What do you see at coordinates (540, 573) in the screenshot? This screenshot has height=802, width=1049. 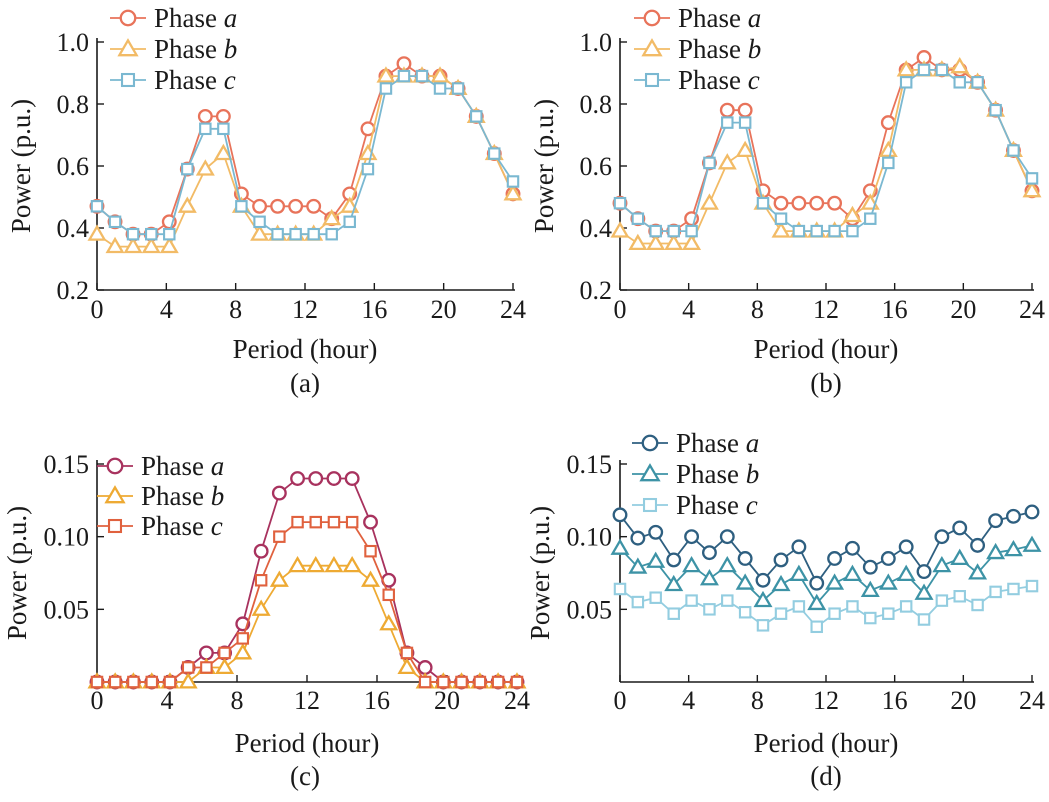 I see `y-axis-label: Power (p.u.)` at bounding box center [540, 573].